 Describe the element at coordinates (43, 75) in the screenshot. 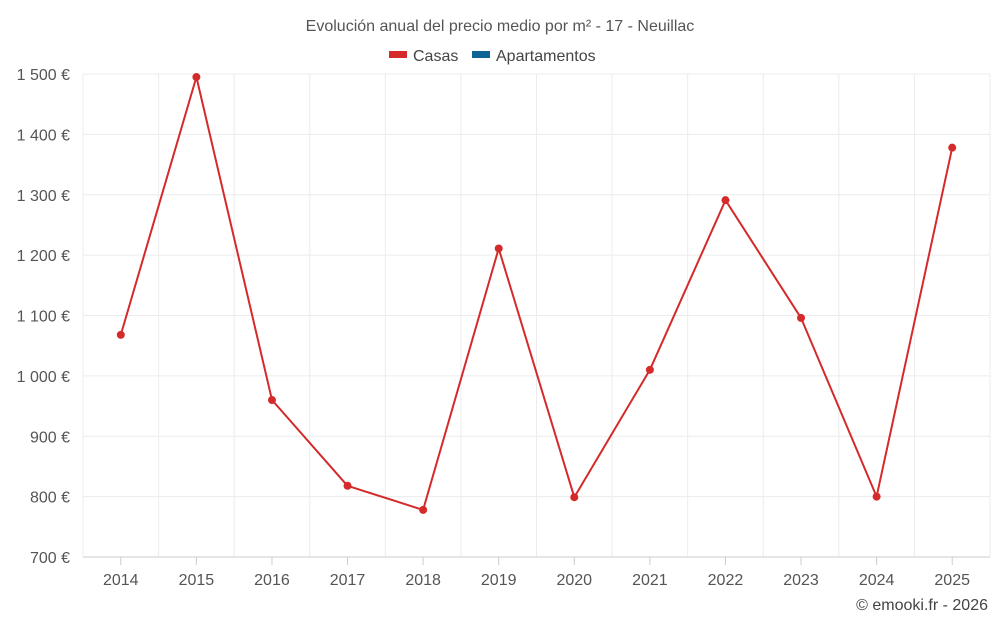

I see `y-tick-label: 1 500 €` at that location.